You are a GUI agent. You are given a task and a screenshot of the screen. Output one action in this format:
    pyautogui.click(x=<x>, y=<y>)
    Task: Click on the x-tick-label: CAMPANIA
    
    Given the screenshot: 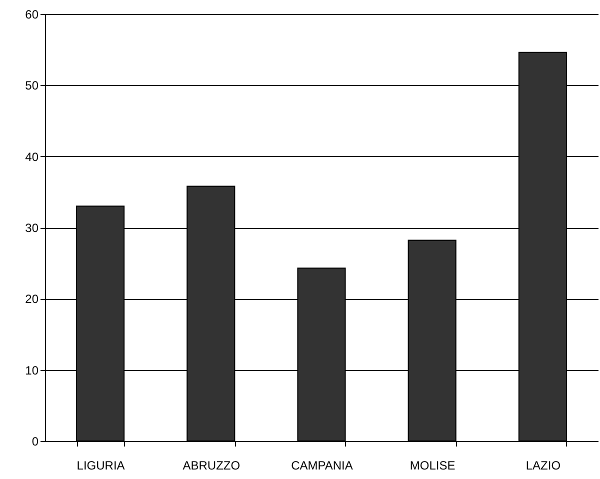 What is the action you would take?
    pyautogui.click(x=322, y=465)
    